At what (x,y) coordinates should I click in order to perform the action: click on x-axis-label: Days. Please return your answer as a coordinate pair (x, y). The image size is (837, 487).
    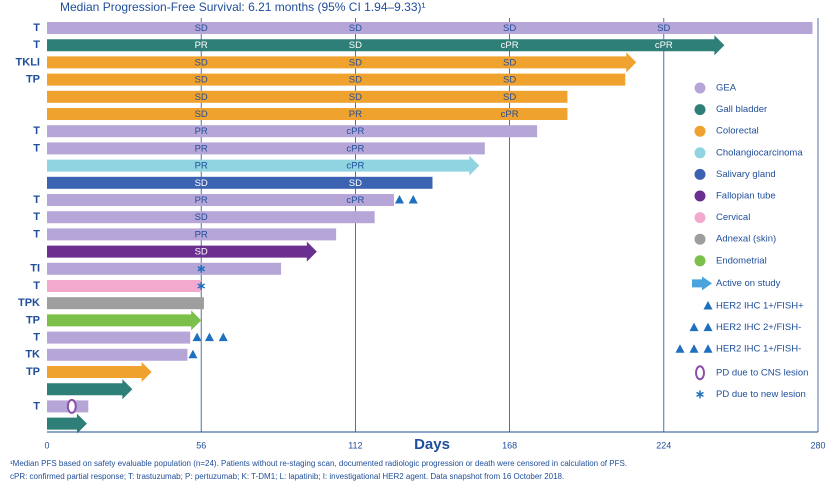
    Looking at the image, I should click on (432, 444).